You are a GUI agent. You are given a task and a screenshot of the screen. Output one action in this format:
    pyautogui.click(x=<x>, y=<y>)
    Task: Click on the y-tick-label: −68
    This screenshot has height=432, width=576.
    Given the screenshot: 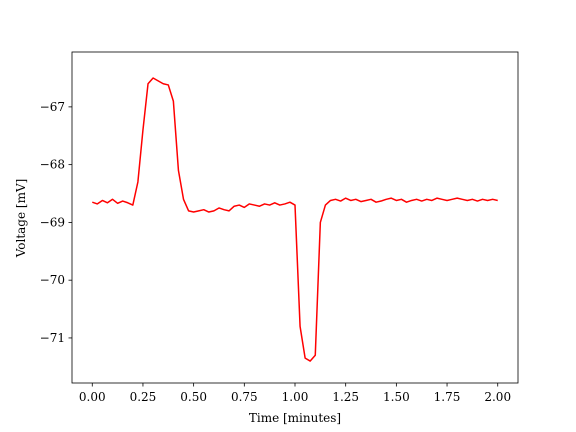 What is the action you would take?
    pyautogui.click(x=52, y=165)
    